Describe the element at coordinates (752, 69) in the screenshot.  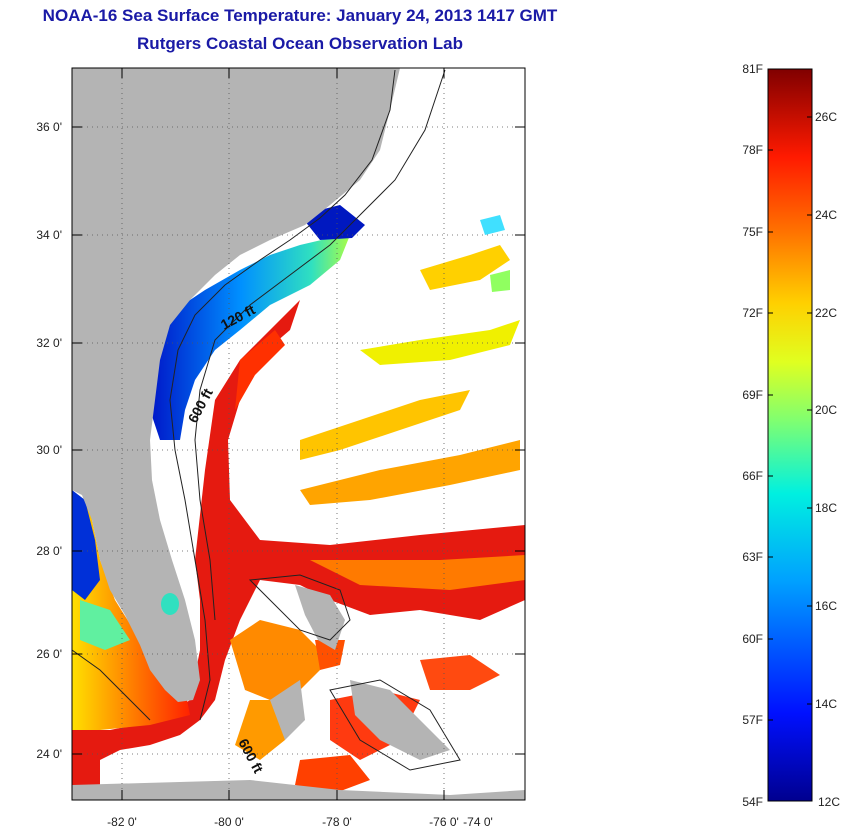
I see `colorbar-f-81: 81F` at that location.